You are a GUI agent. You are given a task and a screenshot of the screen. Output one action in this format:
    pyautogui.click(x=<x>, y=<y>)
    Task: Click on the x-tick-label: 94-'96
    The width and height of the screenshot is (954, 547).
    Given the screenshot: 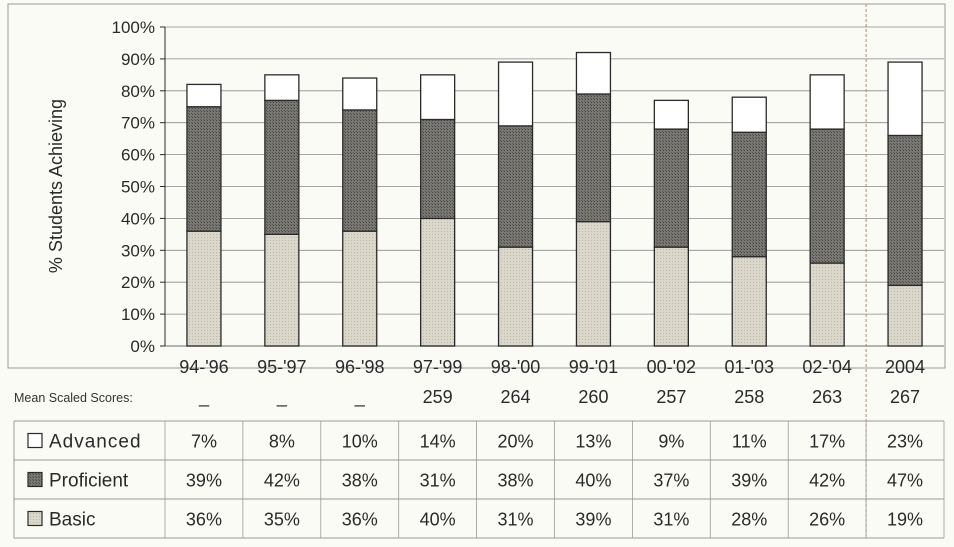 What is the action you would take?
    pyautogui.click(x=203, y=367)
    